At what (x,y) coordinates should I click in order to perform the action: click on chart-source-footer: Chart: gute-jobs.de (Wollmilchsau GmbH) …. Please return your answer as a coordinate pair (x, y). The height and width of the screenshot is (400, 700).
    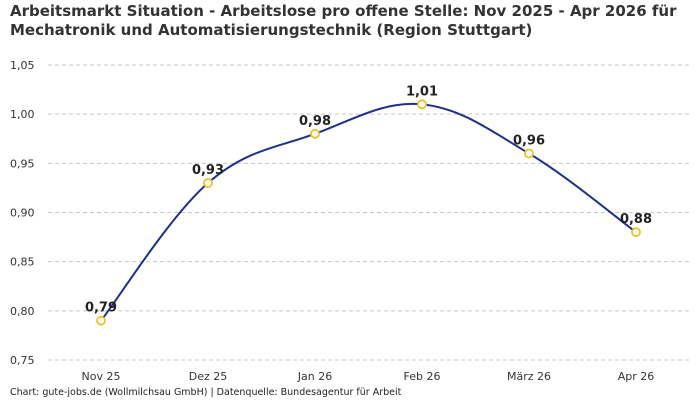
    Looking at the image, I should click on (206, 392).